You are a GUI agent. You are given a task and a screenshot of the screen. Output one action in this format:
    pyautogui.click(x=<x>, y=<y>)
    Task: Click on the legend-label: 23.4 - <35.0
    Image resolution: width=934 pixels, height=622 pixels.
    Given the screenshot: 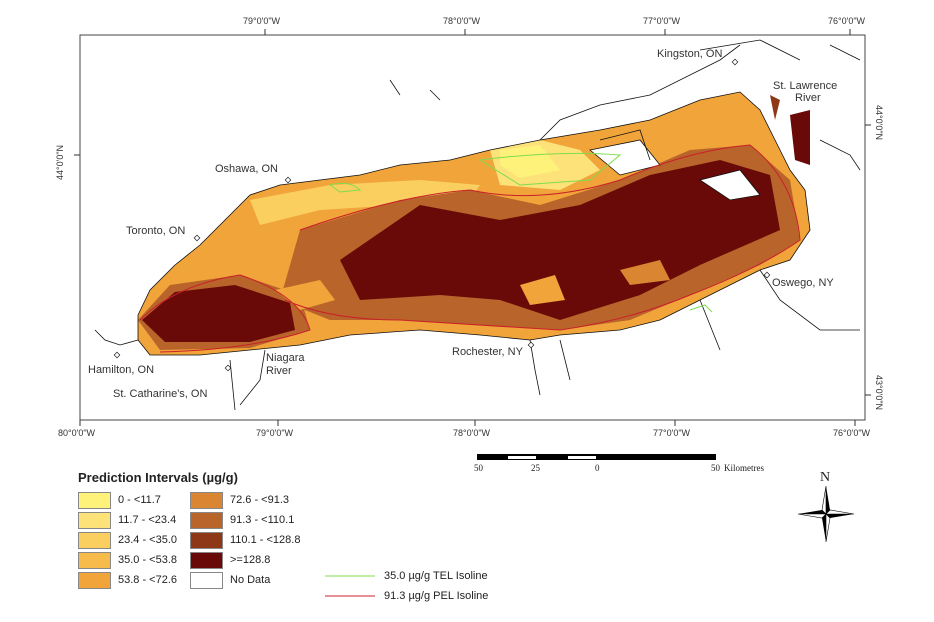 What is the action you would take?
    pyautogui.click(x=148, y=540)
    